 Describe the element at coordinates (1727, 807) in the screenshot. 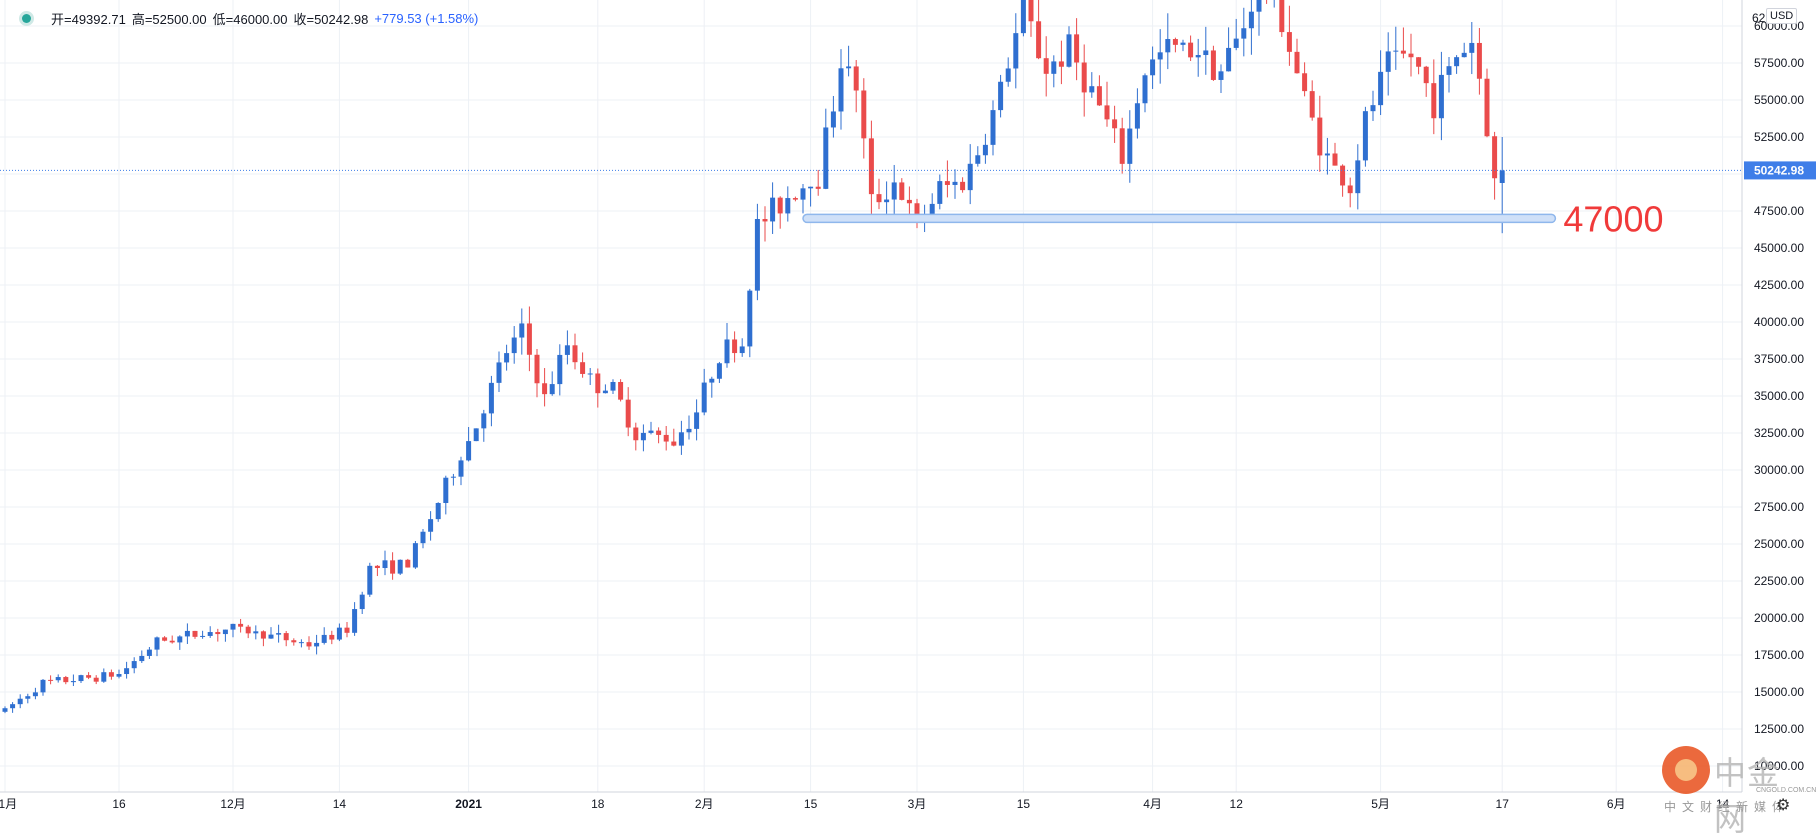

I see `watermark-tagline: 中文财经新媒体` at that location.